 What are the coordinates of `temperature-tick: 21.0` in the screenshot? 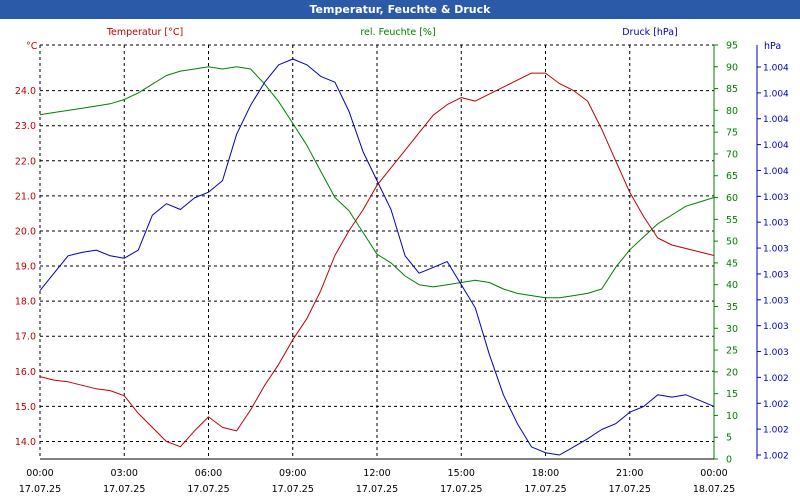 It's located at (25, 196).